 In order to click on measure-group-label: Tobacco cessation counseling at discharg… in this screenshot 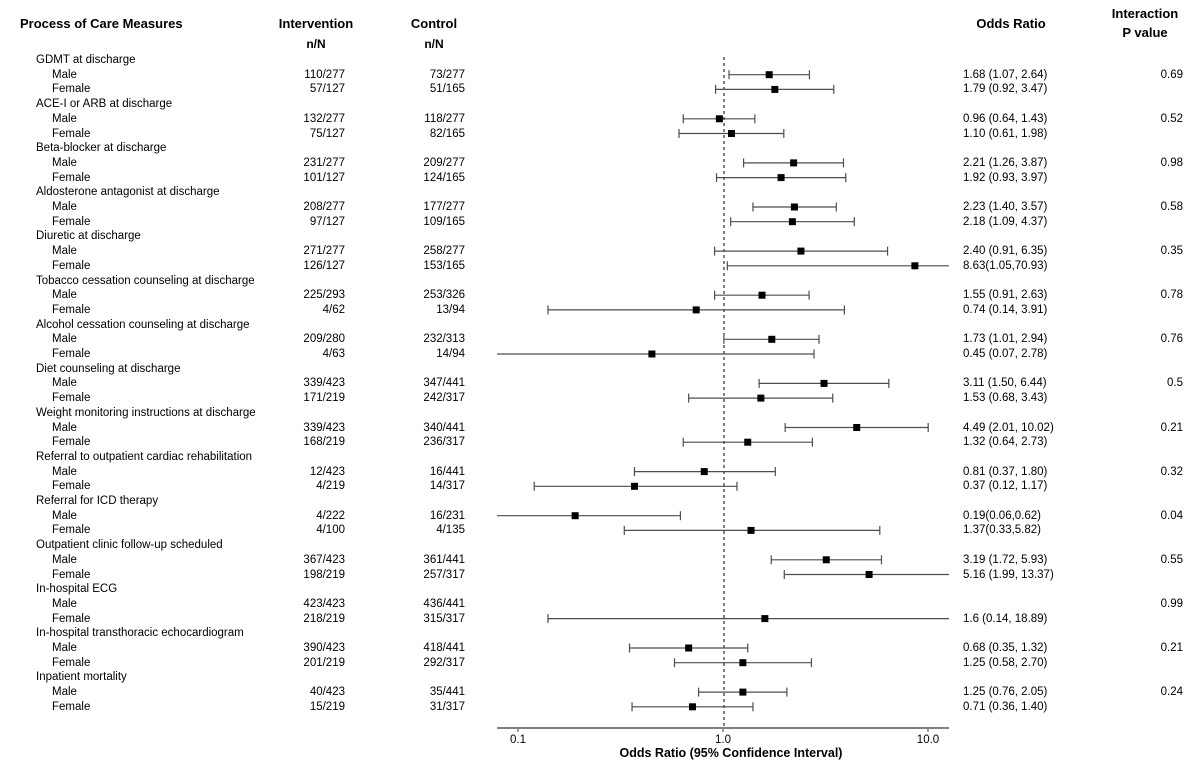, I will do `click(145, 280)`.